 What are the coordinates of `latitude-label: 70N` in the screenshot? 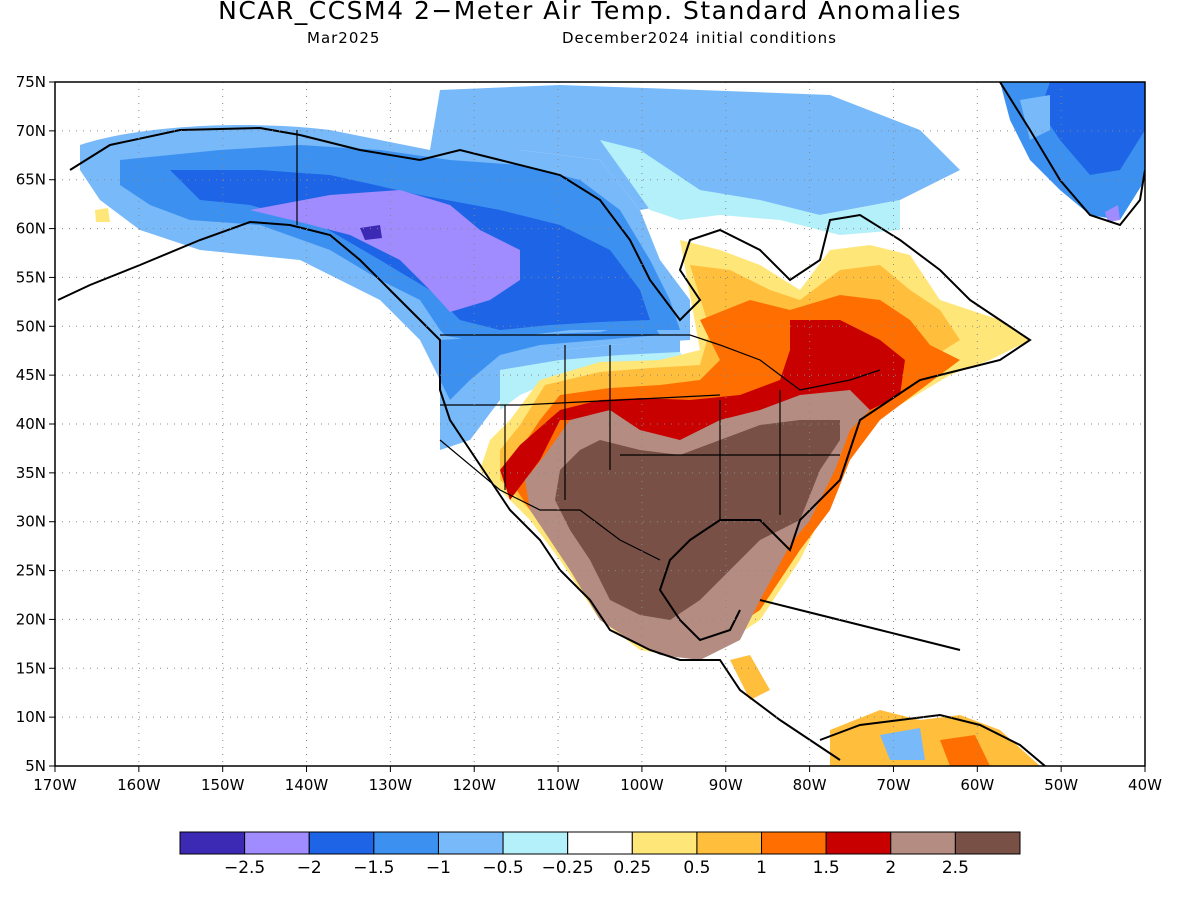 It's located at (31, 131).